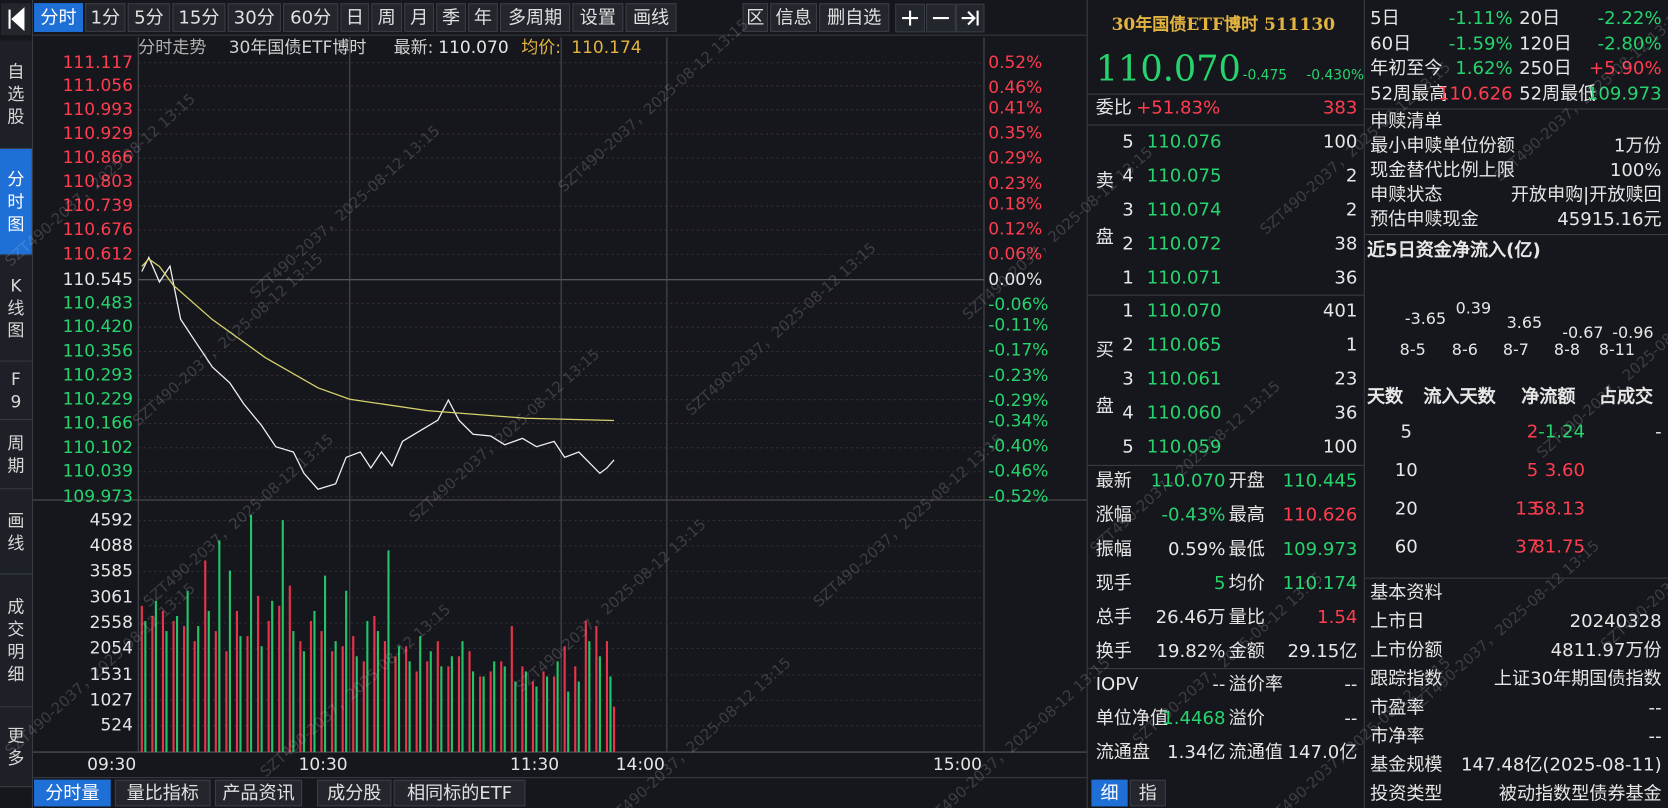 The width and height of the screenshot is (1668, 808). Describe the element at coordinates (1197, 549) in the screenshot. I see `stat-value: 0.59%` at that location.